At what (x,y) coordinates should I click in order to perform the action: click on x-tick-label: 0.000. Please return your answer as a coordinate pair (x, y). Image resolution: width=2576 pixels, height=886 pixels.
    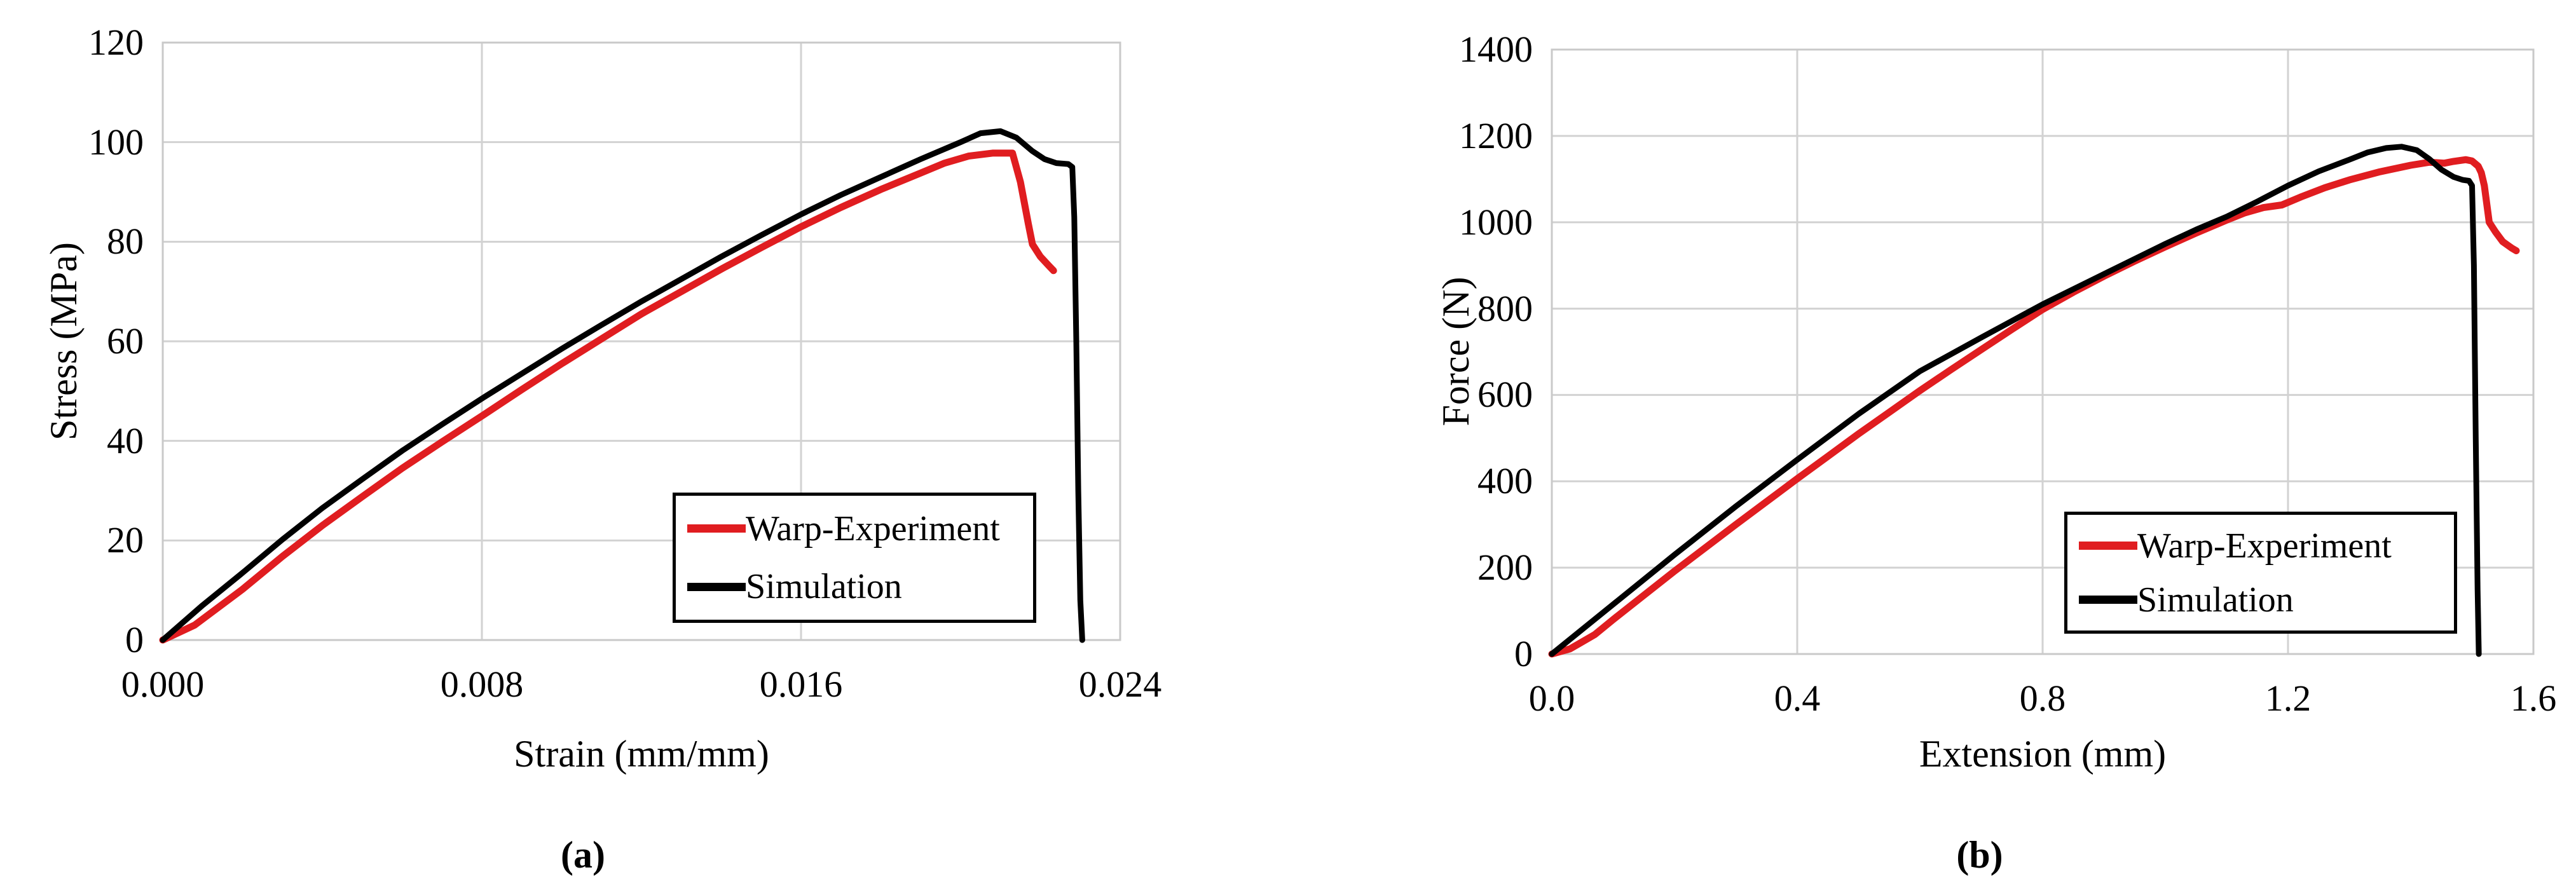
    Looking at the image, I should click on (163, 684).